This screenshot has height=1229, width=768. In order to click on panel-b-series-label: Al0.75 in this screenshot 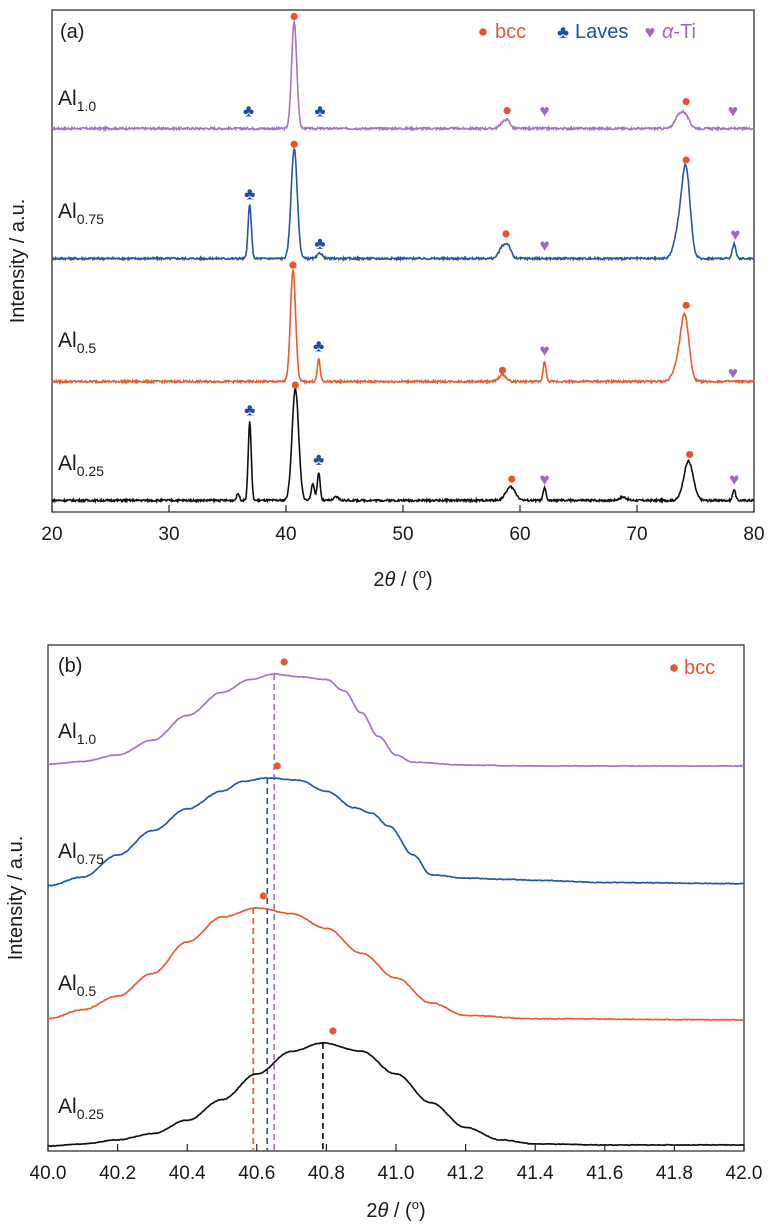, I will do `click(81, 853)`.